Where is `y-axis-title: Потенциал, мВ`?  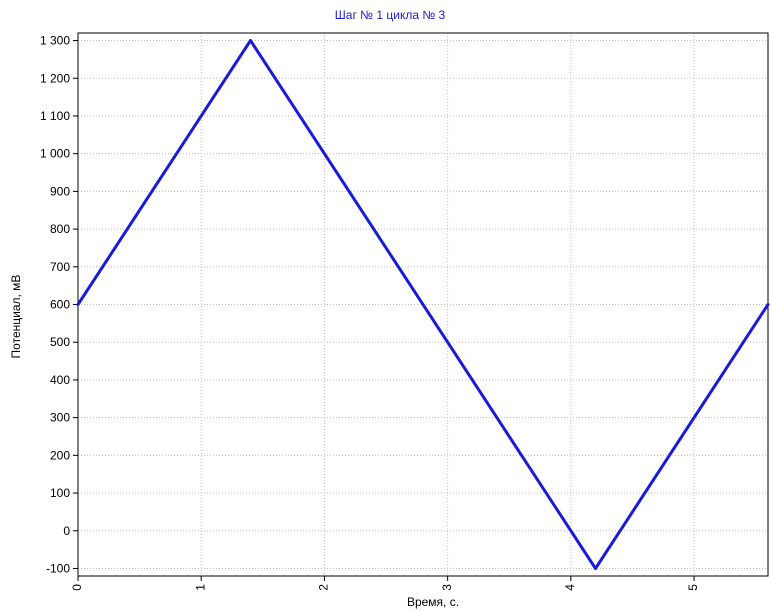
y-axis-title: Потенциал, мВ is located at coordinates (16, 317).